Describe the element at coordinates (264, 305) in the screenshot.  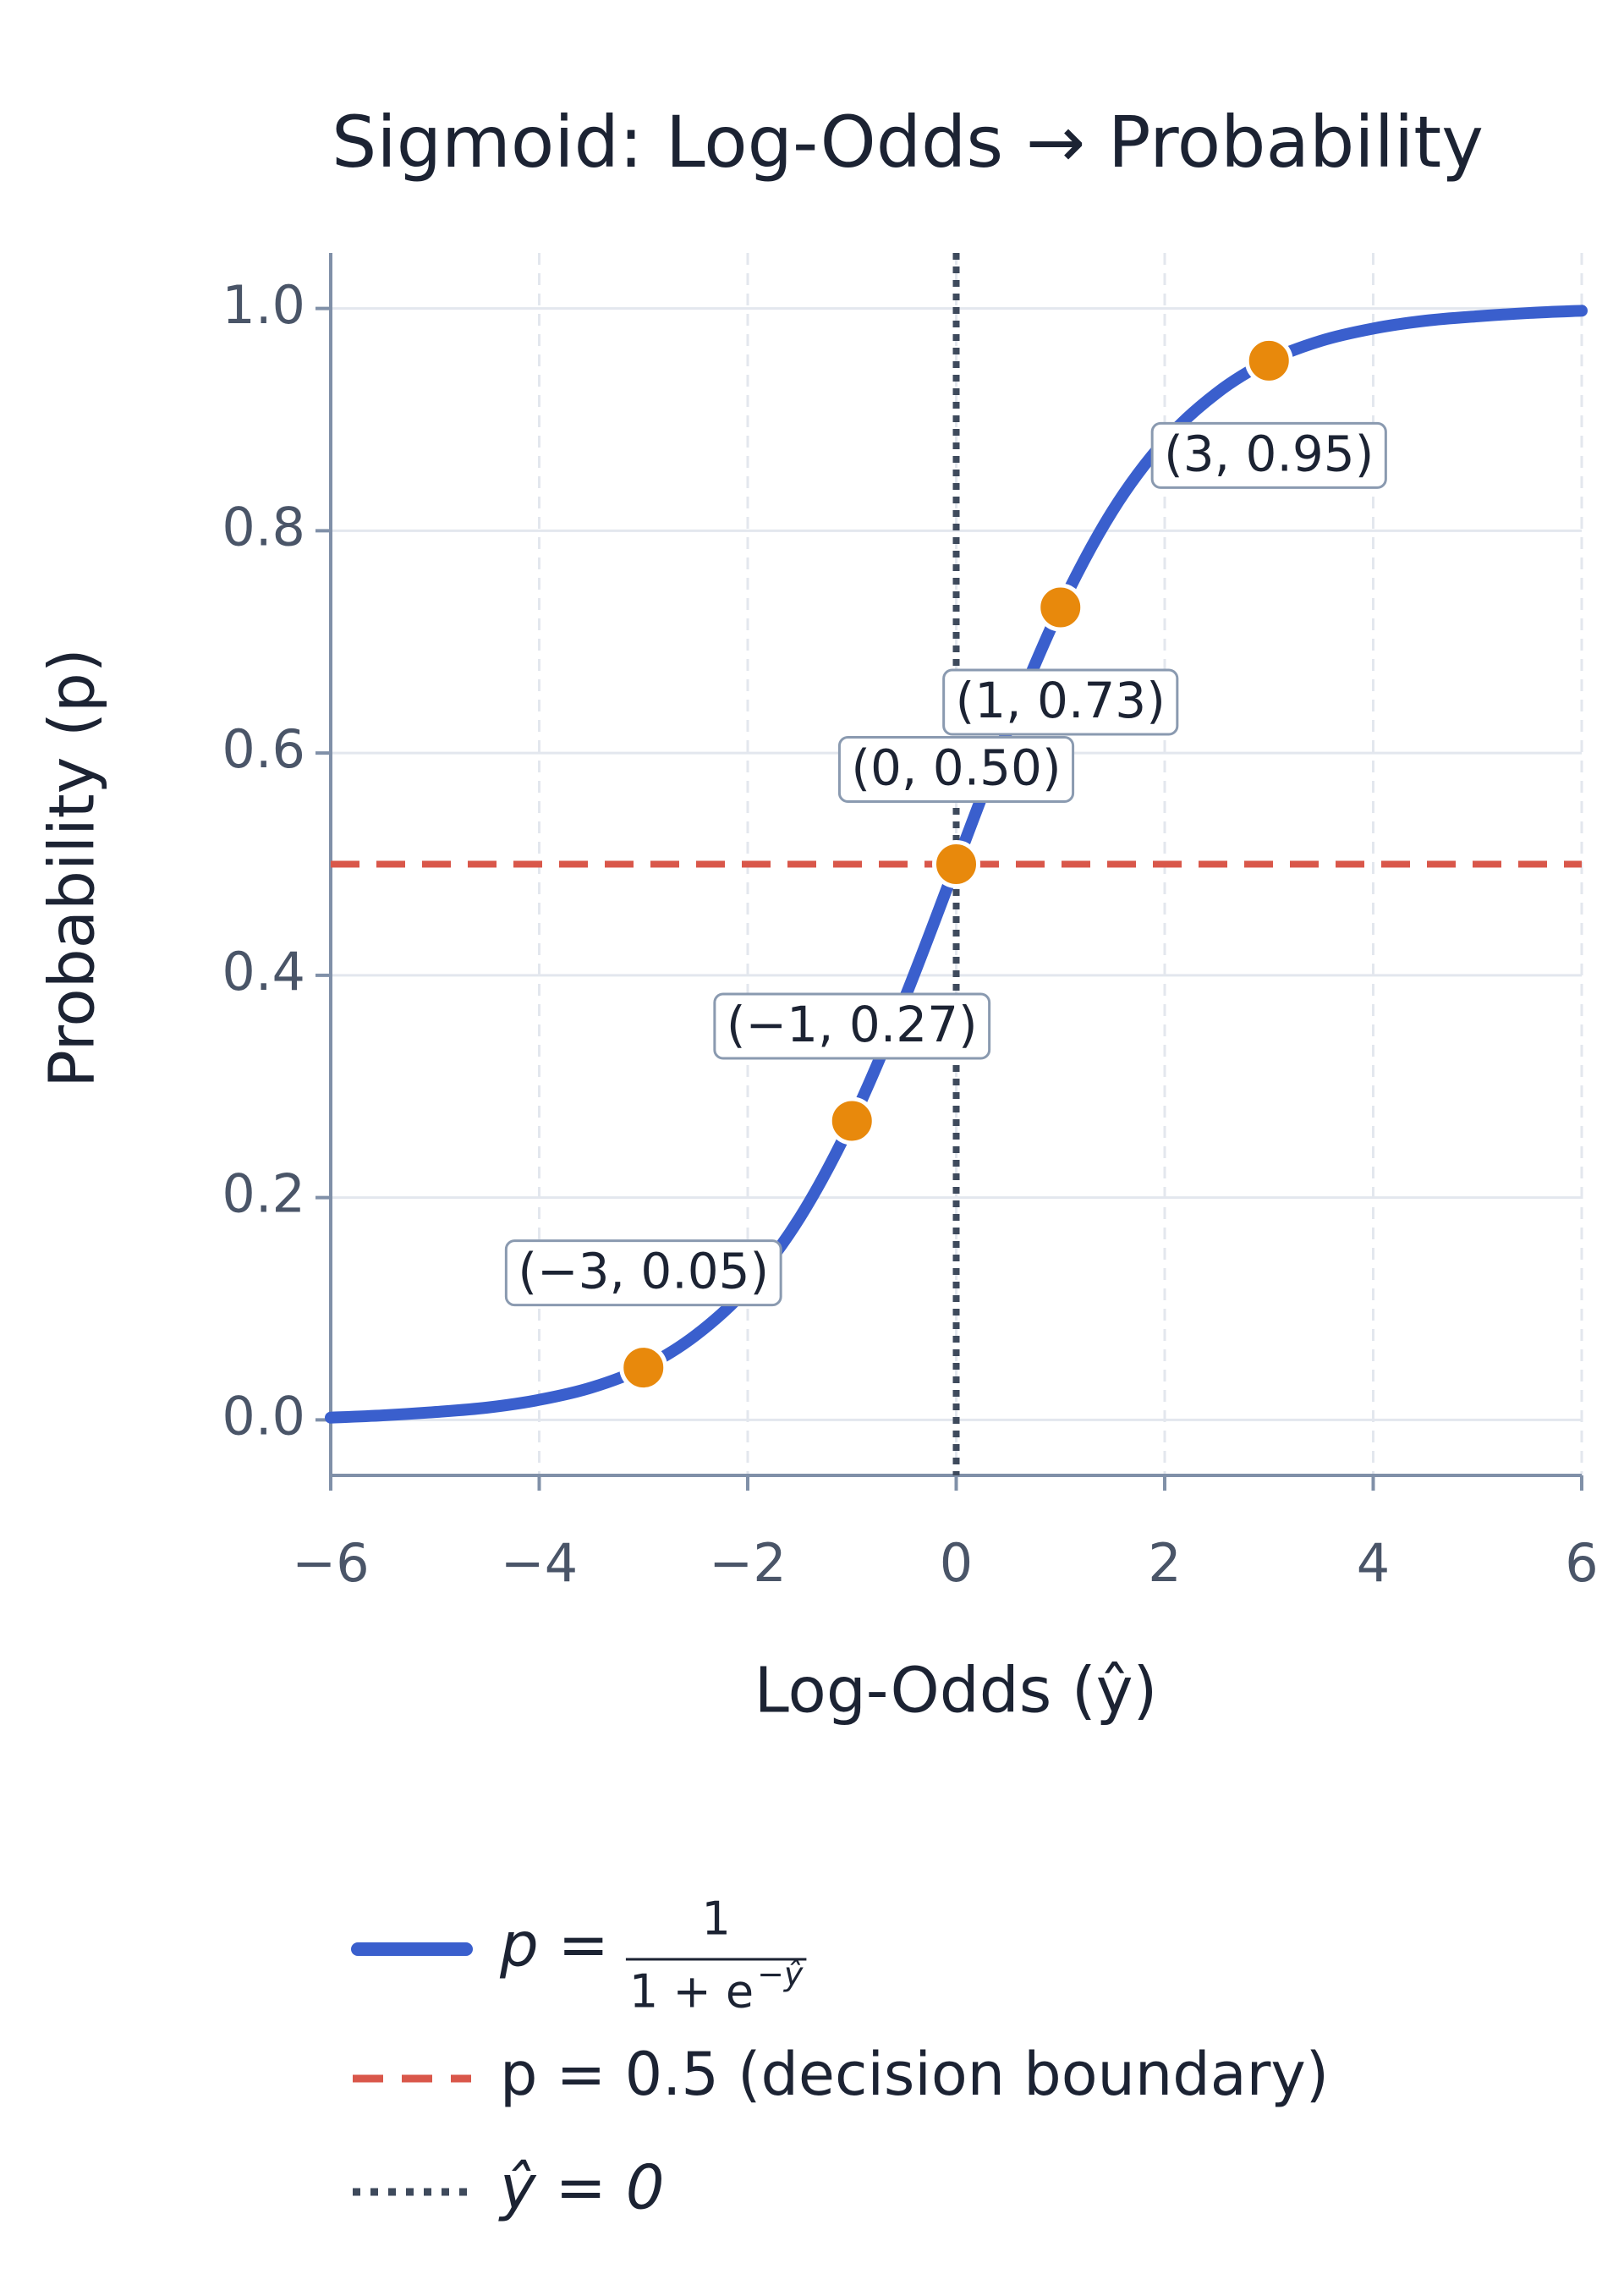
I see `y-tick-label: 1.0` at that location.